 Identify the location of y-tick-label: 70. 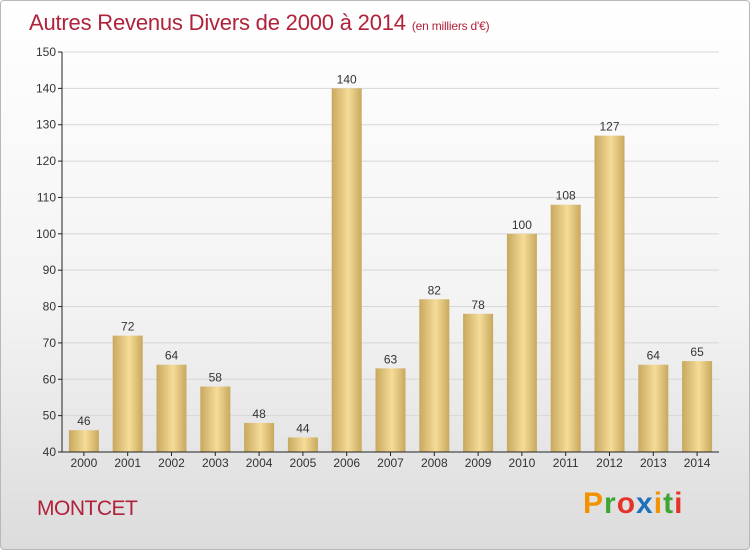
(50, 343).